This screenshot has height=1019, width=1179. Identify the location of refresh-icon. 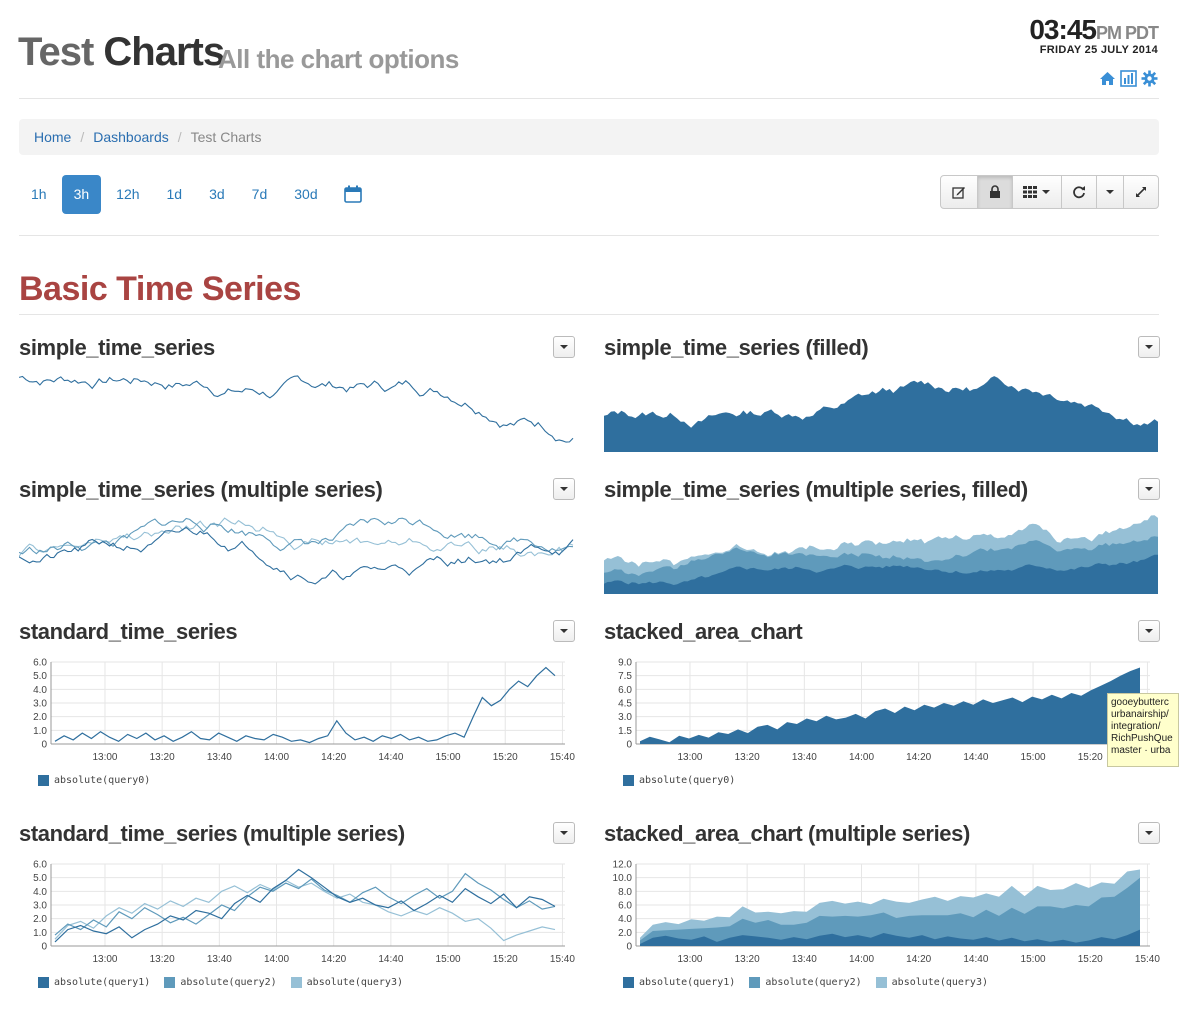
(1079, 192).